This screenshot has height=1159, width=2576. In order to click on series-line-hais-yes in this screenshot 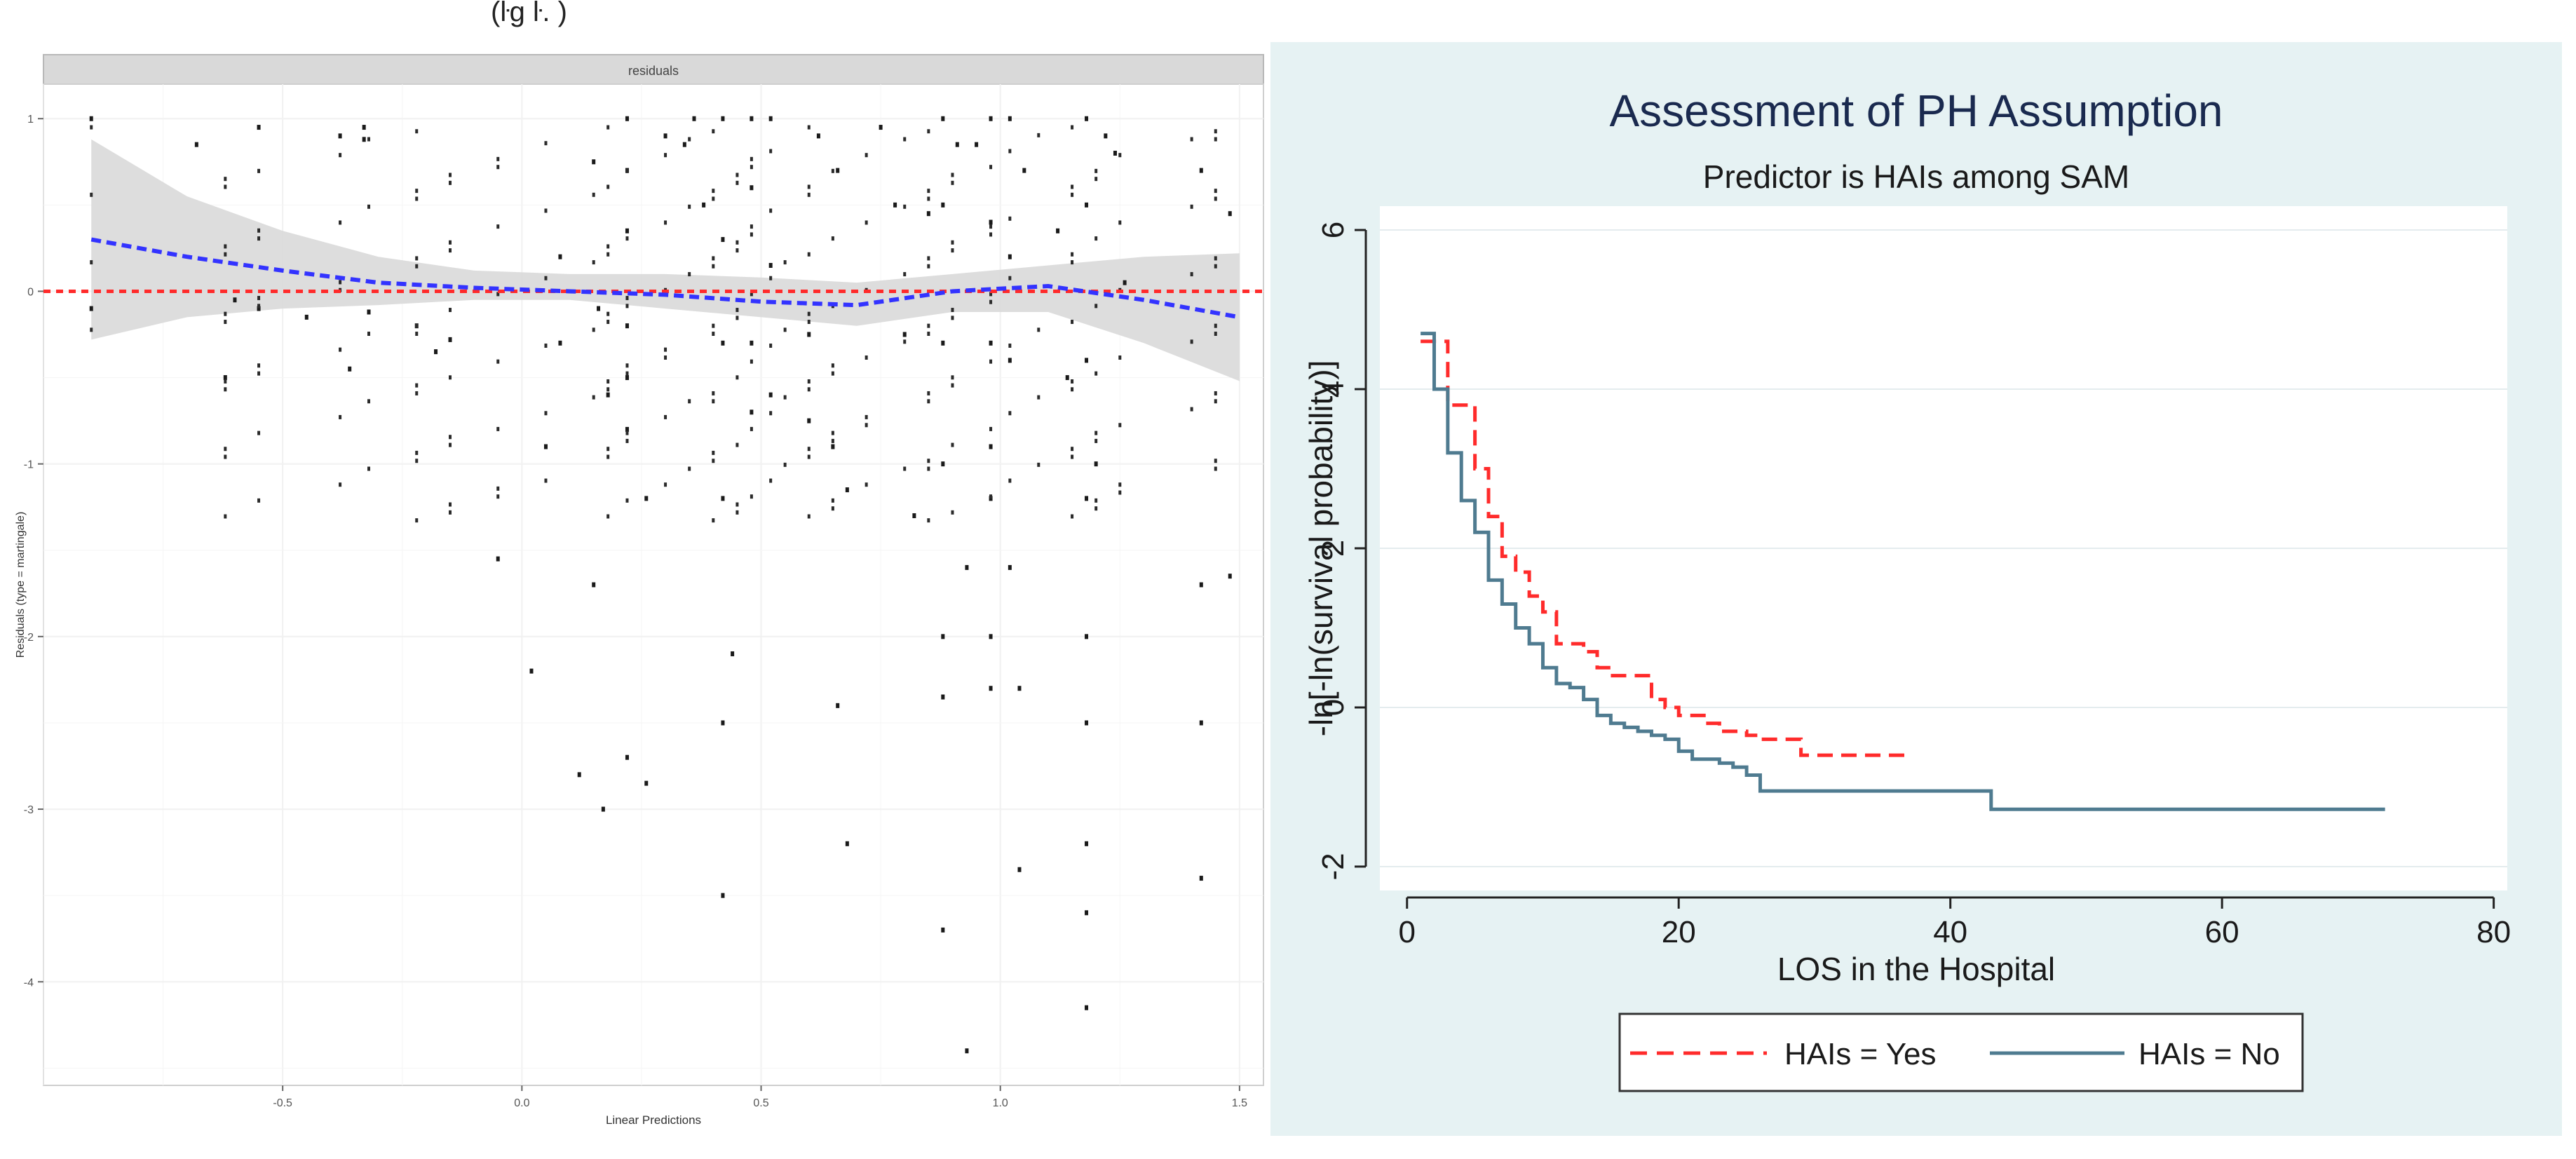, I will do `click(1665, 548)`.